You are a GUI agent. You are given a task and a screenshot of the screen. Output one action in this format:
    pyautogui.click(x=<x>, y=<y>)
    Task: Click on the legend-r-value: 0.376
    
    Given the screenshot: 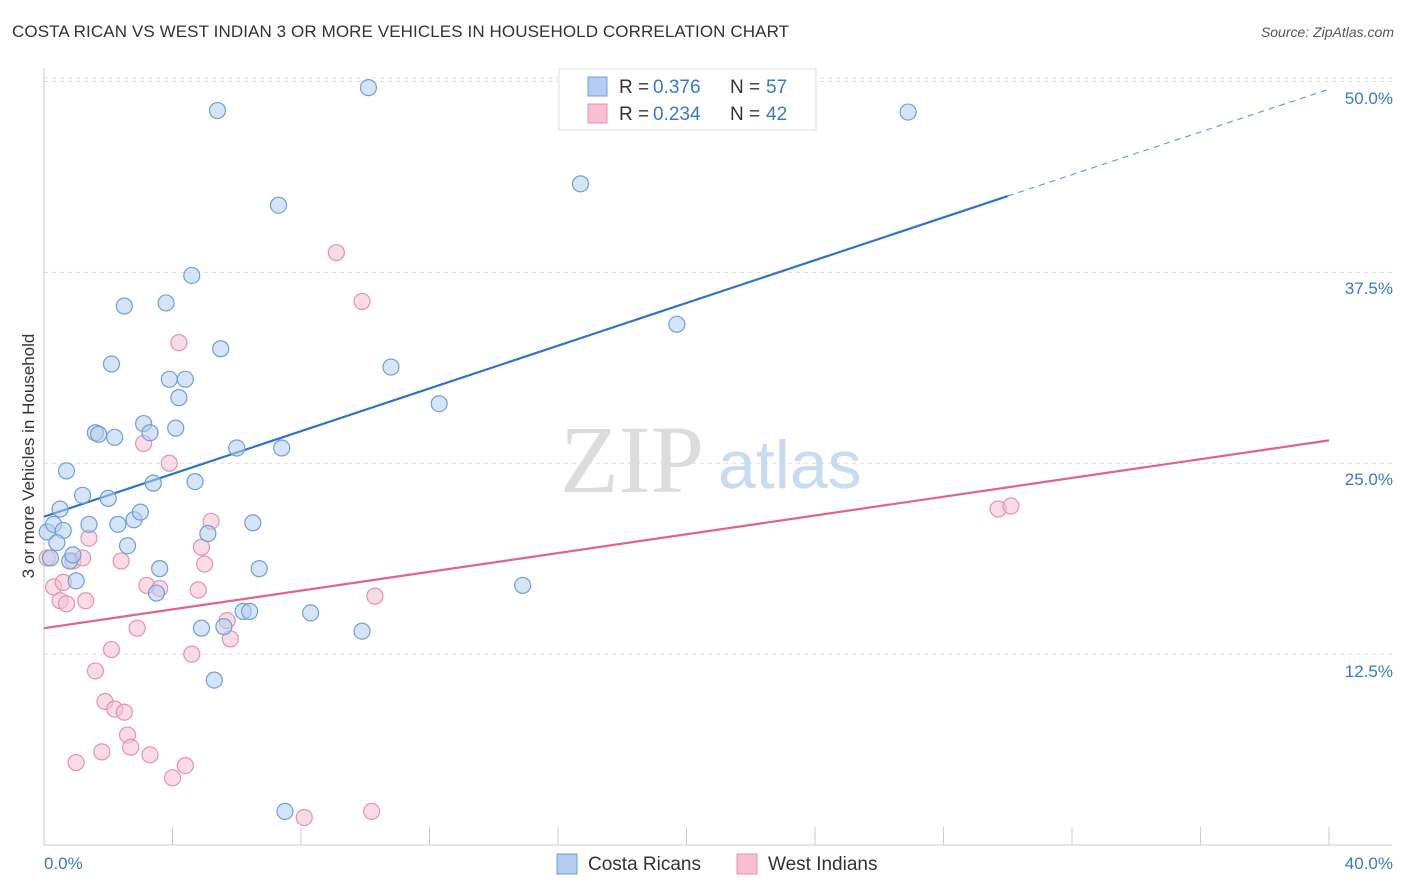 What is the action you would take?
    pyautogui.click(x=677, y=87)
    